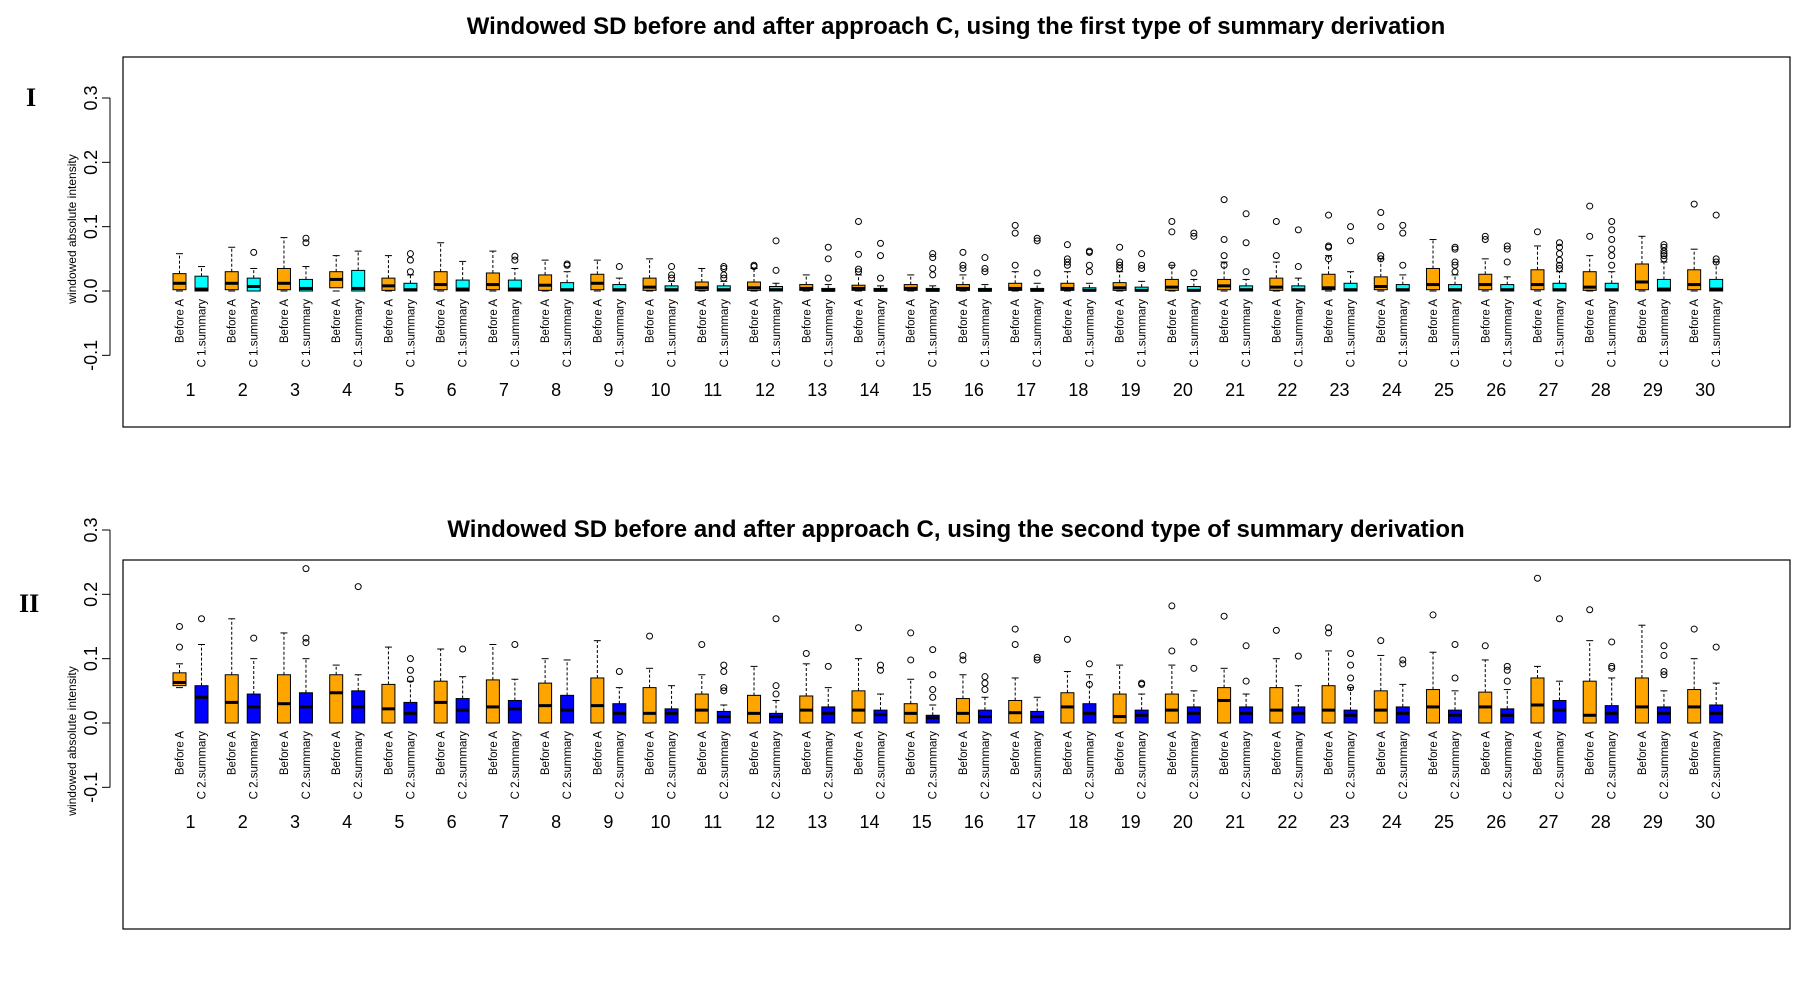  I want to click on panel-2-box-before-6: Before A, so click(440, 711).